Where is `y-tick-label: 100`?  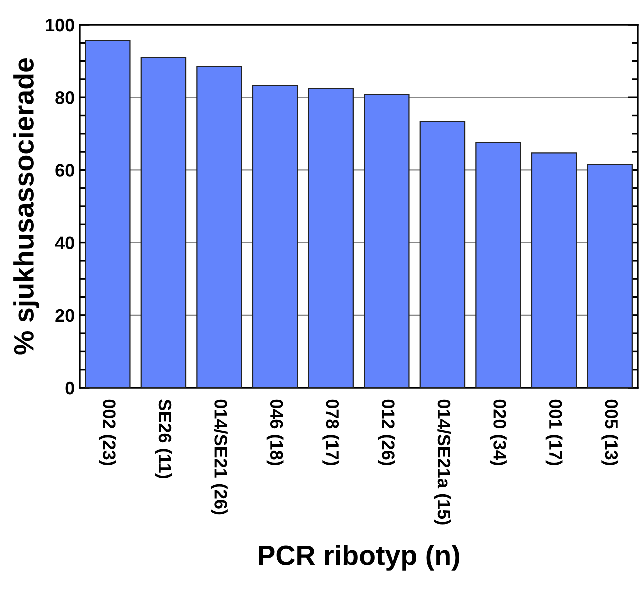
y-tick-label: 100 is located at coordinates (60, 25).